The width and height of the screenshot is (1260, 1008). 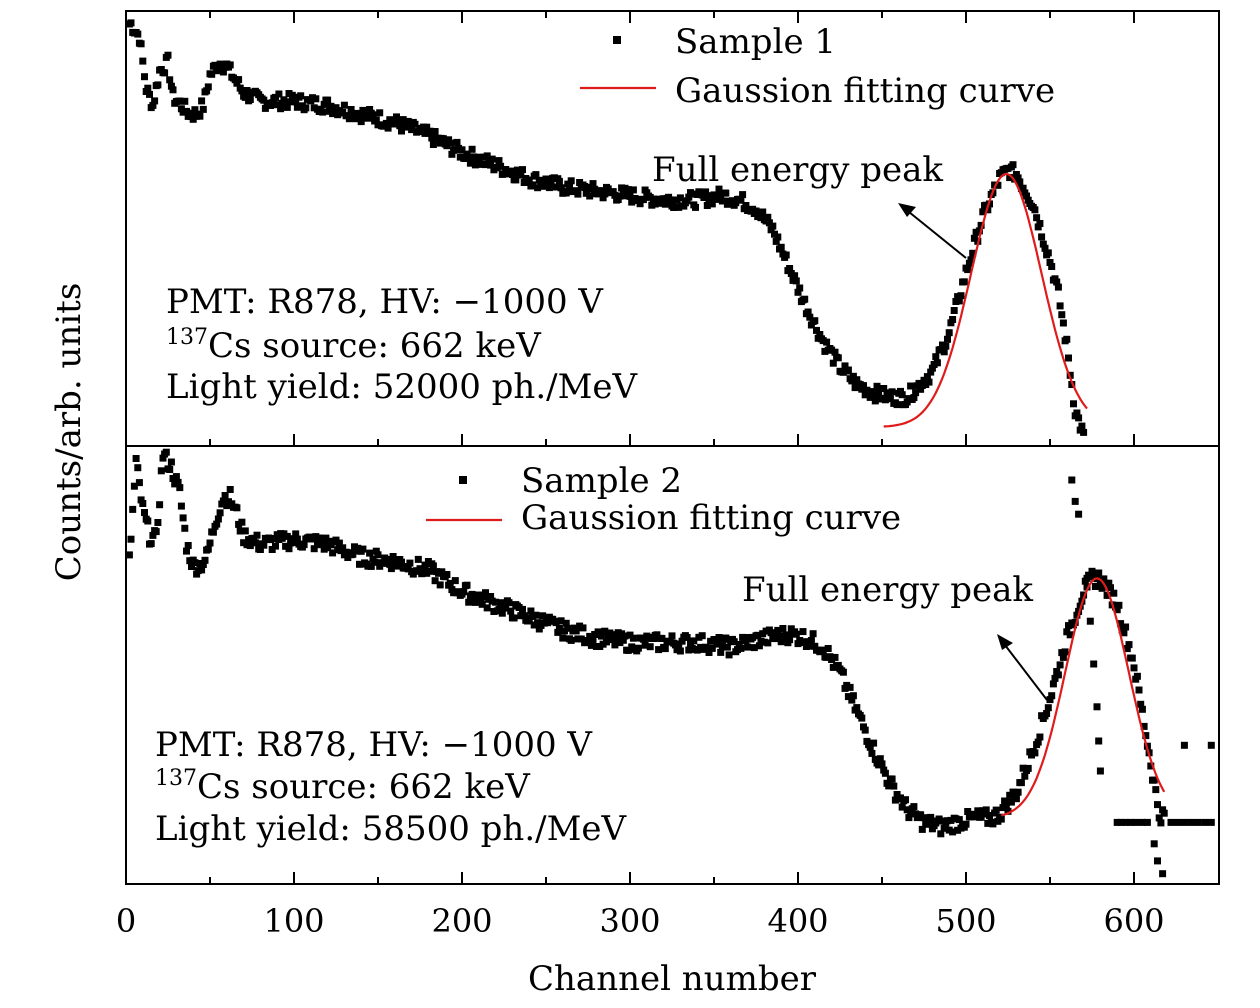 What do you see at coordinates (663, 499) in the screenshot?
I see `bottom-legend: Sample 2 Gaussion fitting curve` at bounding box center [663, 499].